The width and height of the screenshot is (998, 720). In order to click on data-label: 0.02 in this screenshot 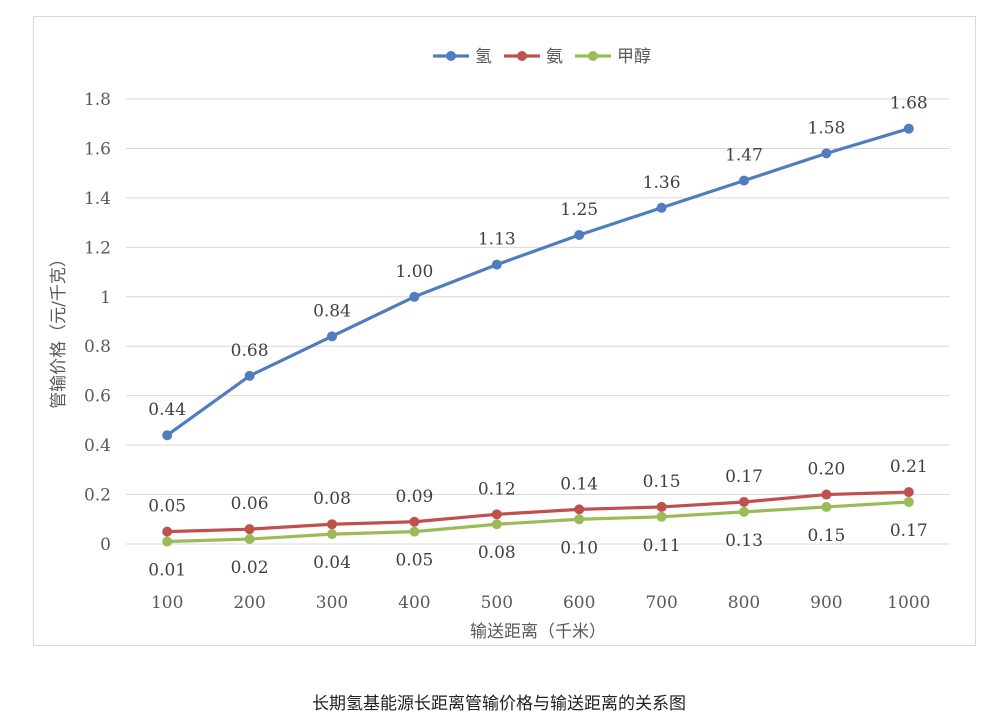, I will do `click(250, 568)`.